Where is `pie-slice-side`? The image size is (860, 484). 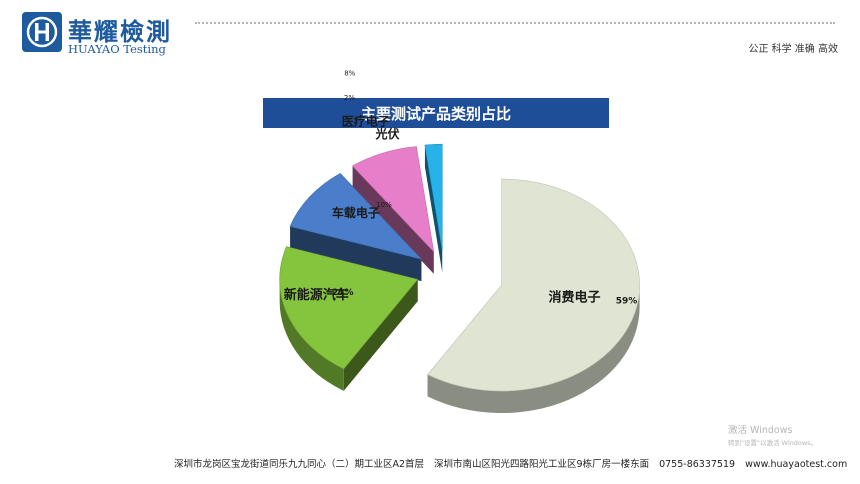
pie-slice-side is located at coordinates (433, 209).